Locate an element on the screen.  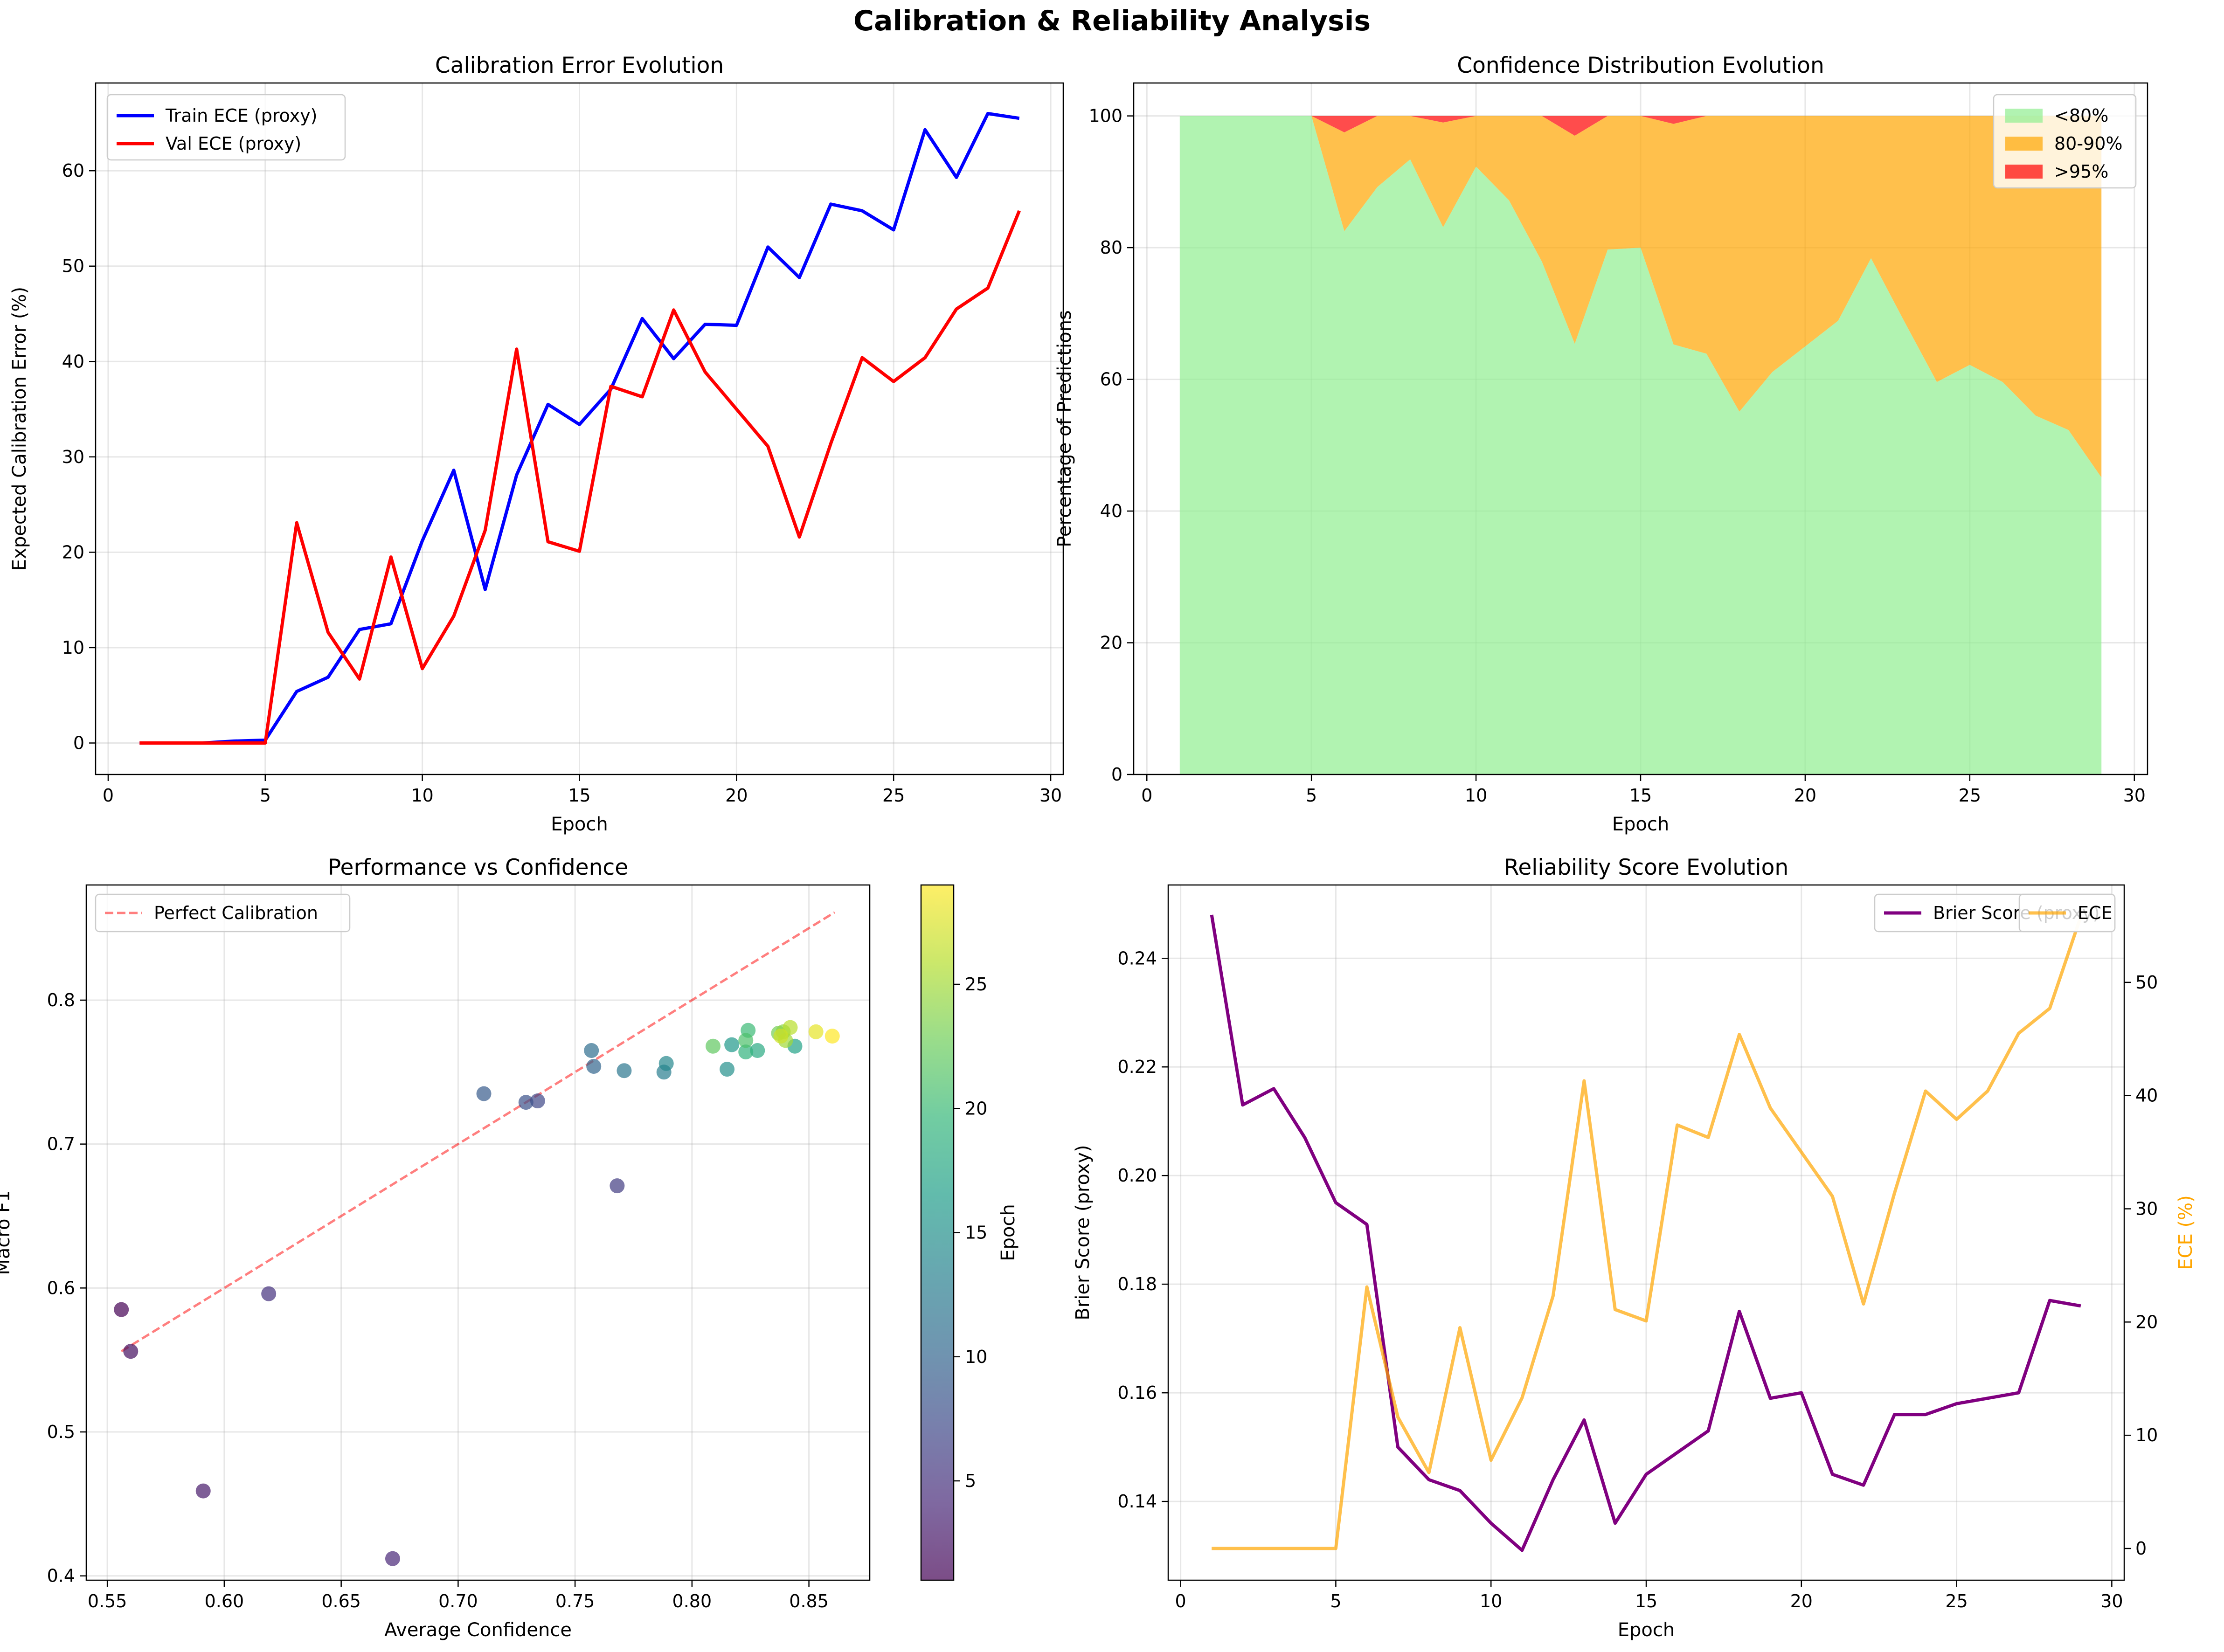
x-tick-label: 0.75 is located at coordinates (575, 1601).